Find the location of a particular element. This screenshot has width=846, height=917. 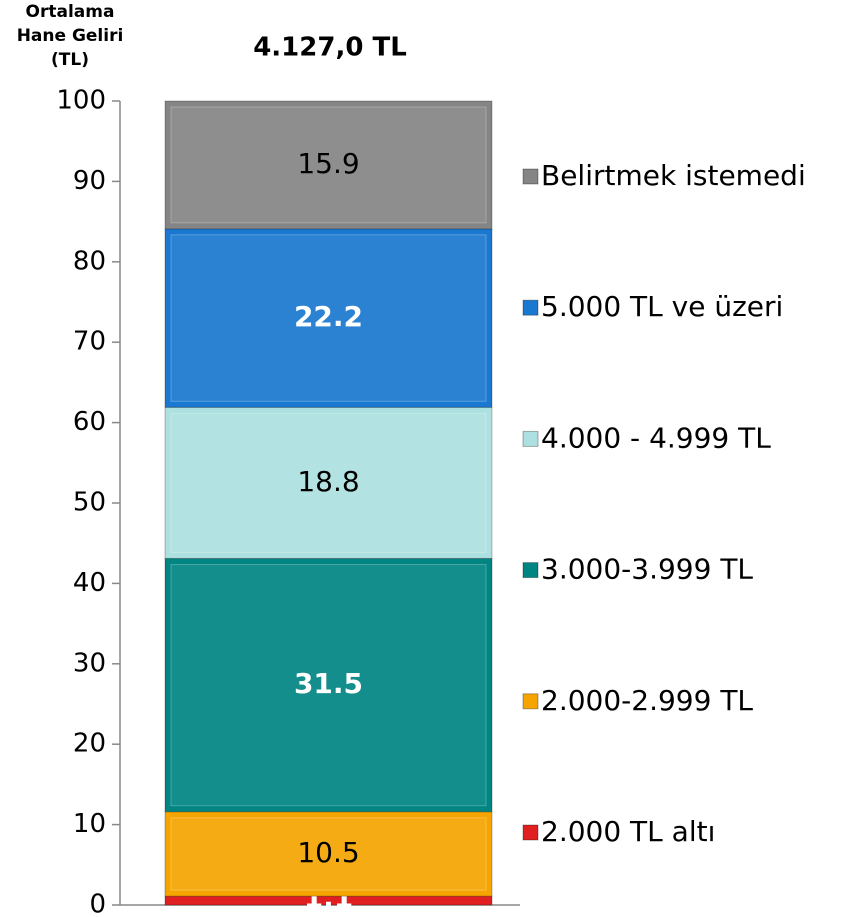

legend-label: 4.000 - 4.999 TL is located at coordinates (656, 437).